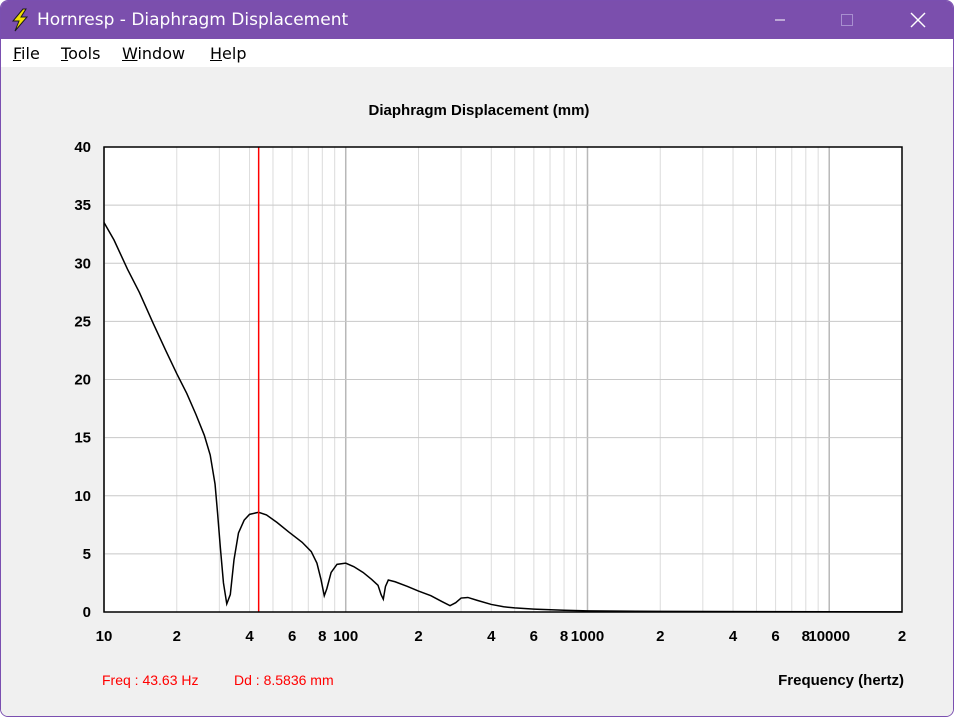 The height and width of the screenshot is (717, 954). I want to click on maximize-button, so click(850, 20).